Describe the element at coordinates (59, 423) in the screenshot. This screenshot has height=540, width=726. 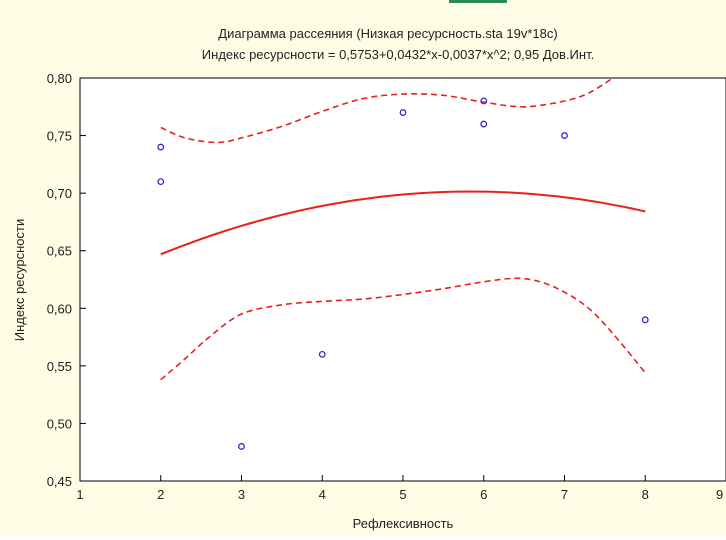
I see `y-tick-label: 0,50` at that location.